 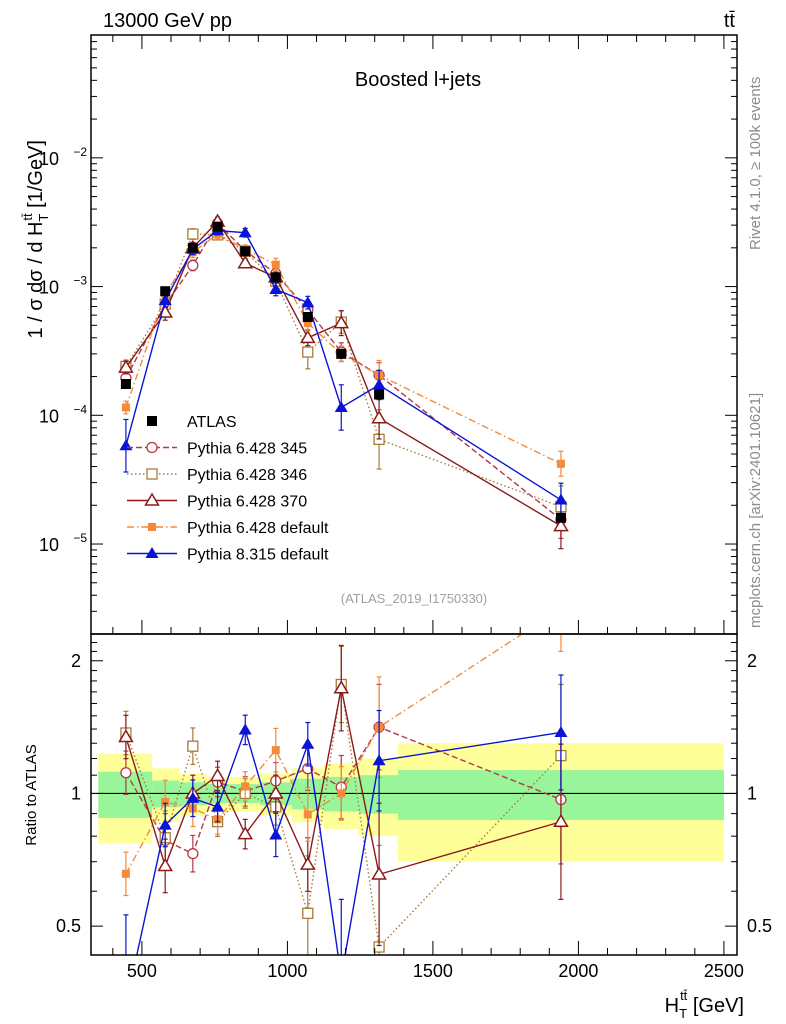 I want to click on main-y-label-main: 1 / σ dσ / d H, so click(x=36, y=280).